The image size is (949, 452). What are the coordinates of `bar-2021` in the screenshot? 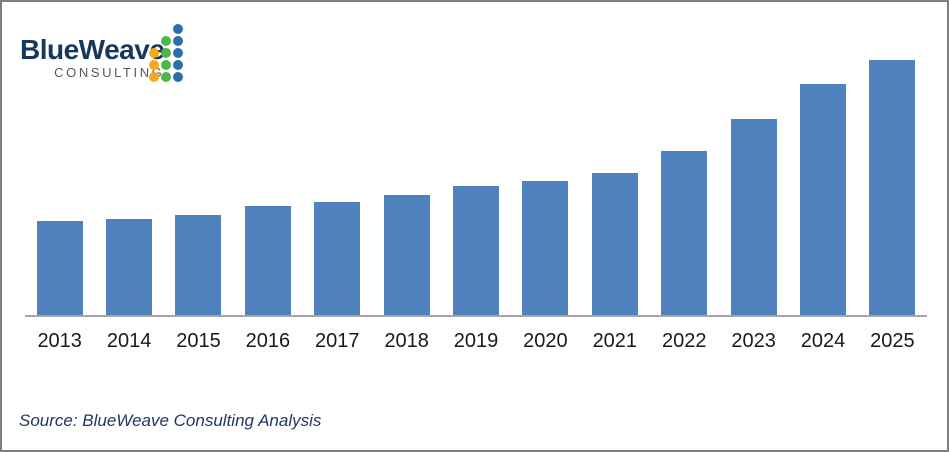 It's located at (614, 244).